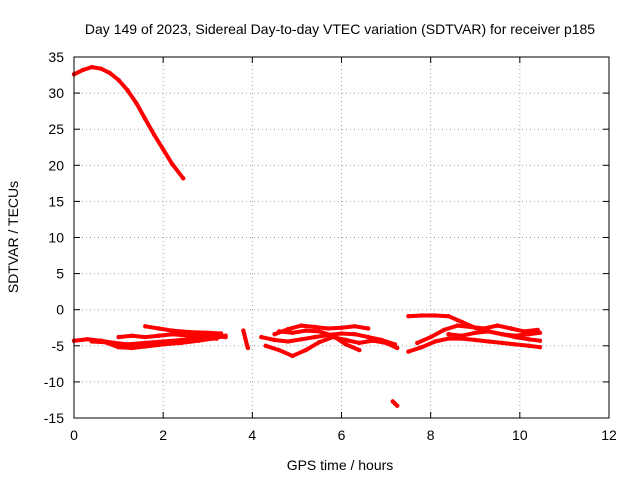  What do you see at coordinates (56, 129) in the screenshot?
I see `y-tick-label: 25` at bounding box center [56, 129].